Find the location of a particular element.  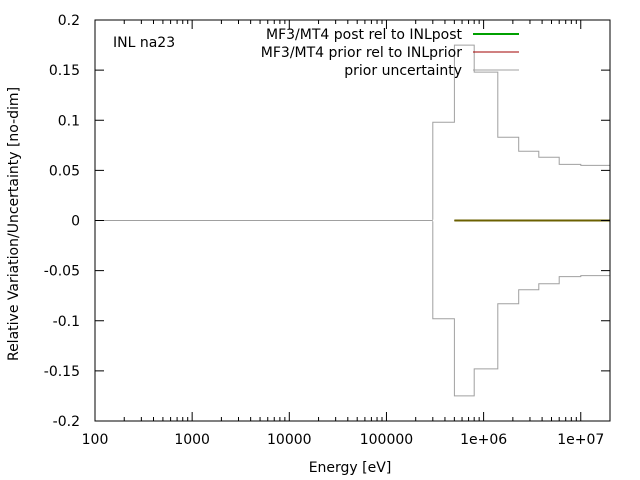

y-tick-label: 0.15 is located at coordinates (64, 71).